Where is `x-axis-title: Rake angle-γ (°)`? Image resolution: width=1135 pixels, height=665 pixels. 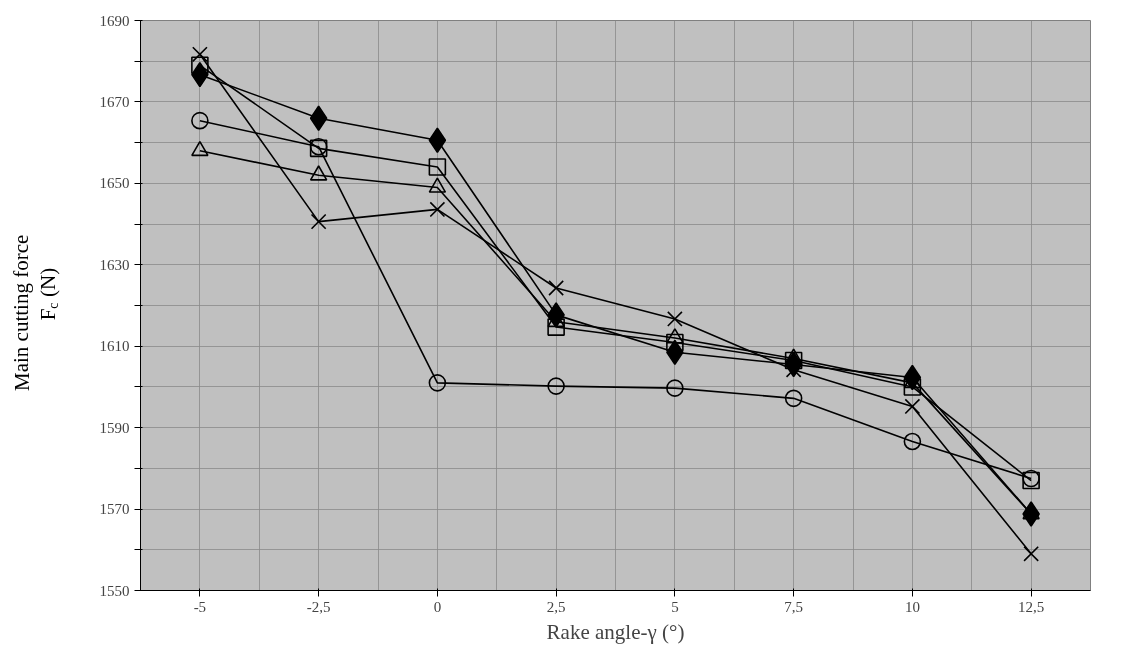
x-axis-title: Rake angle-γ (°) is located at coordinates (615, 631).